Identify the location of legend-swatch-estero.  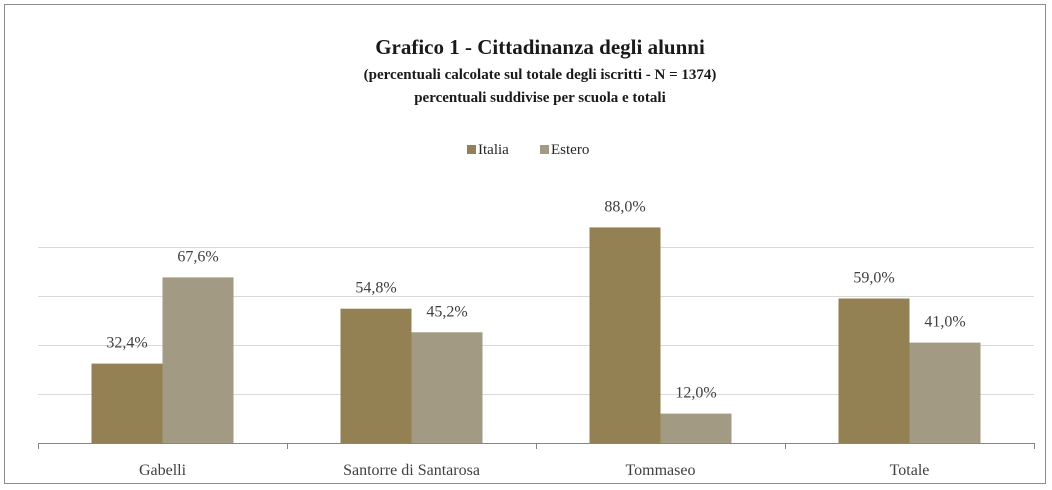
(544, 149).